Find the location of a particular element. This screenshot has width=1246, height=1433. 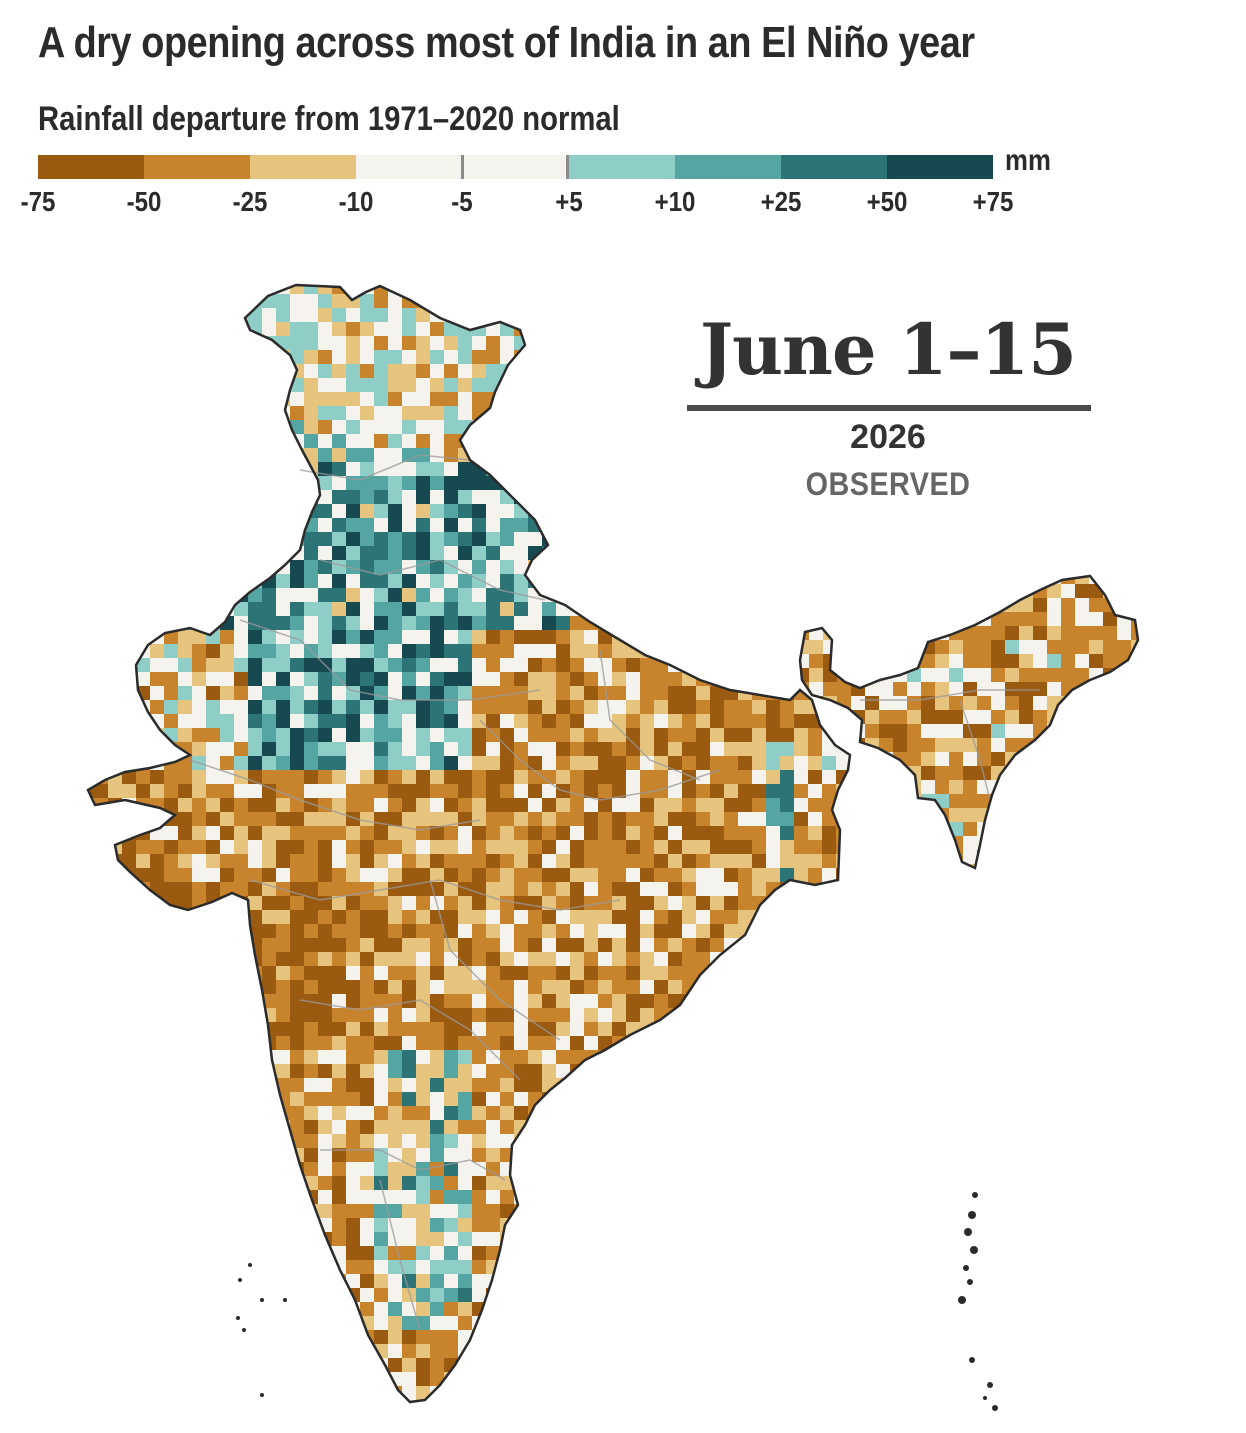

legend-label: +10 is located at coordinates (674, 202).